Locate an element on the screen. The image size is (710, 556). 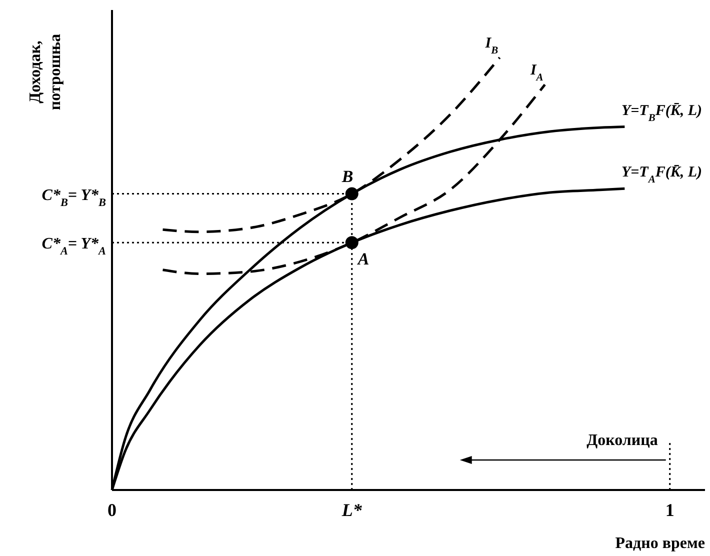
x-axis-title: Радно време is located at coordinates (660, 543).